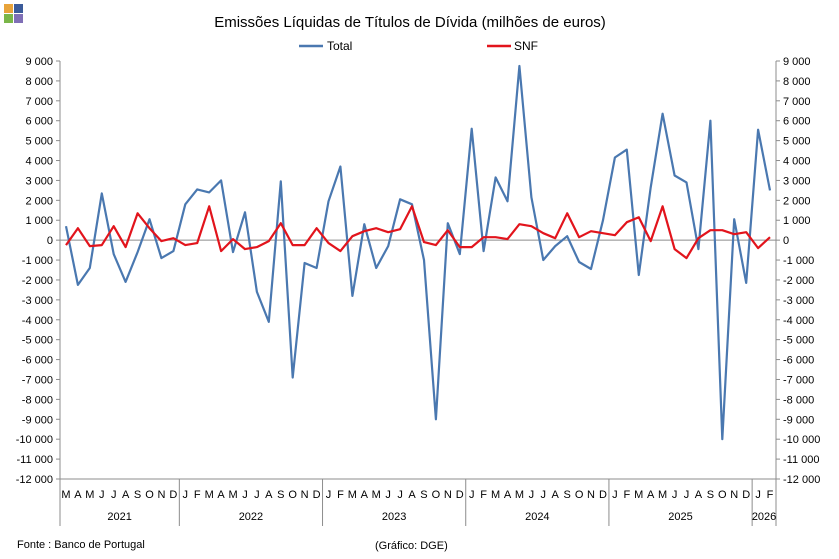 The image size is (839, 559). Describe the element at coordinates (251, 517) in the screenshot. I see `year-label: 2022` at that location.